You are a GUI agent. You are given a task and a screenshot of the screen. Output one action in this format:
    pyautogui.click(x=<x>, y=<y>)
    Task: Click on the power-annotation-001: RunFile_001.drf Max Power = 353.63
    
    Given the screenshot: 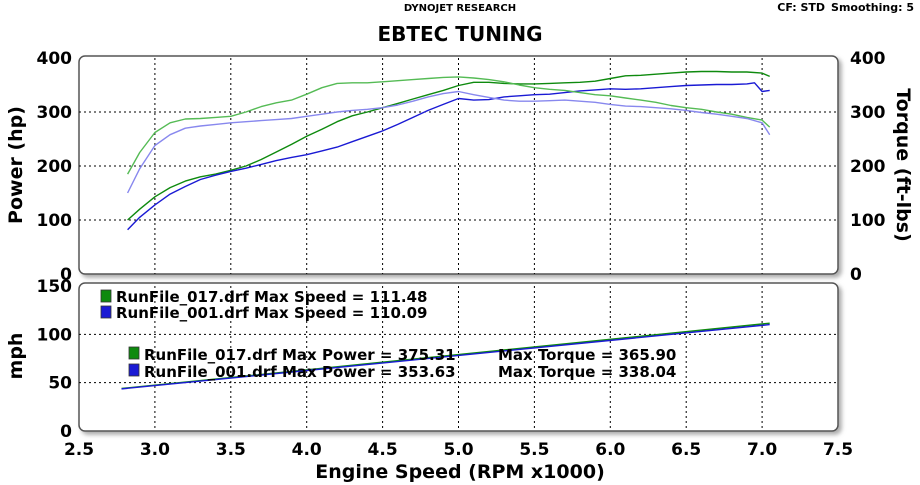 What is the action you would take?
    pyautogui.click(x=300, y=372)
    